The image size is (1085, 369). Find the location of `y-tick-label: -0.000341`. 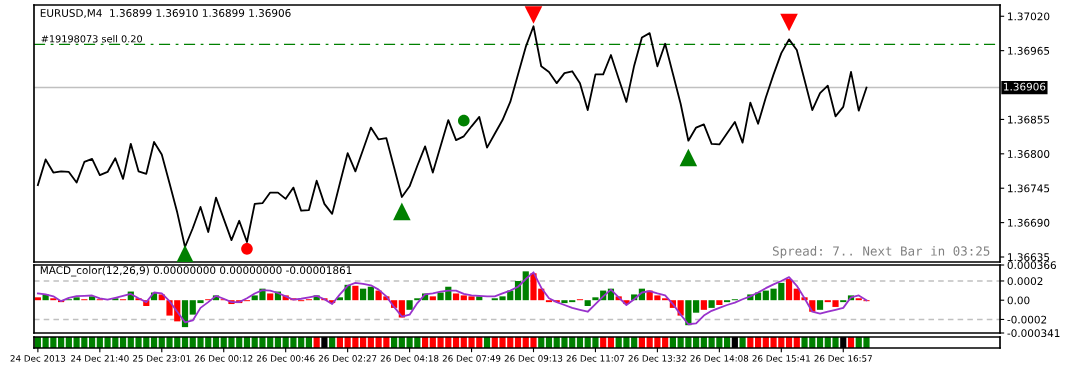

y-tick-label: -0.000341 is located at coordinates (1033, 333).